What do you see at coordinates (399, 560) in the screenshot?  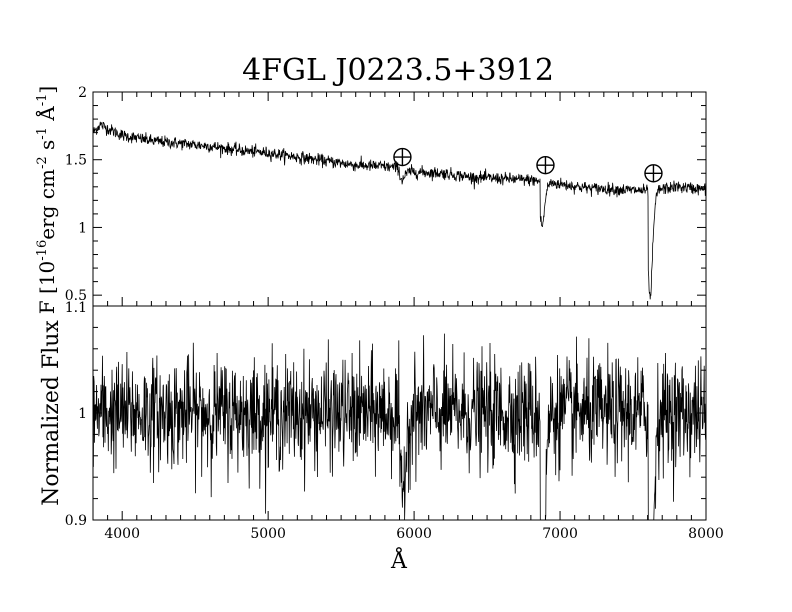 I see `x-axis-label: Å` at bounding box center [399, 560].